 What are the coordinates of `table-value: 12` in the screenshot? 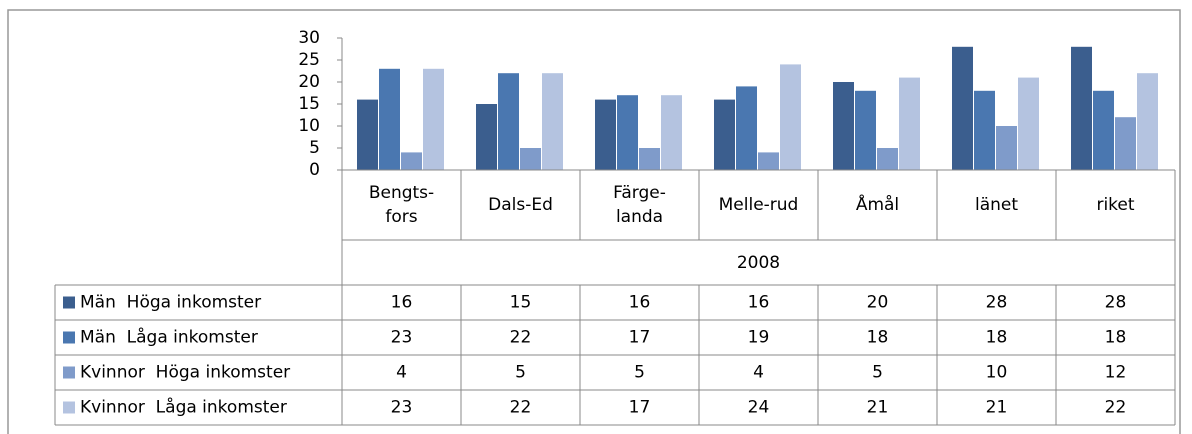 It's located at (1116, 373).